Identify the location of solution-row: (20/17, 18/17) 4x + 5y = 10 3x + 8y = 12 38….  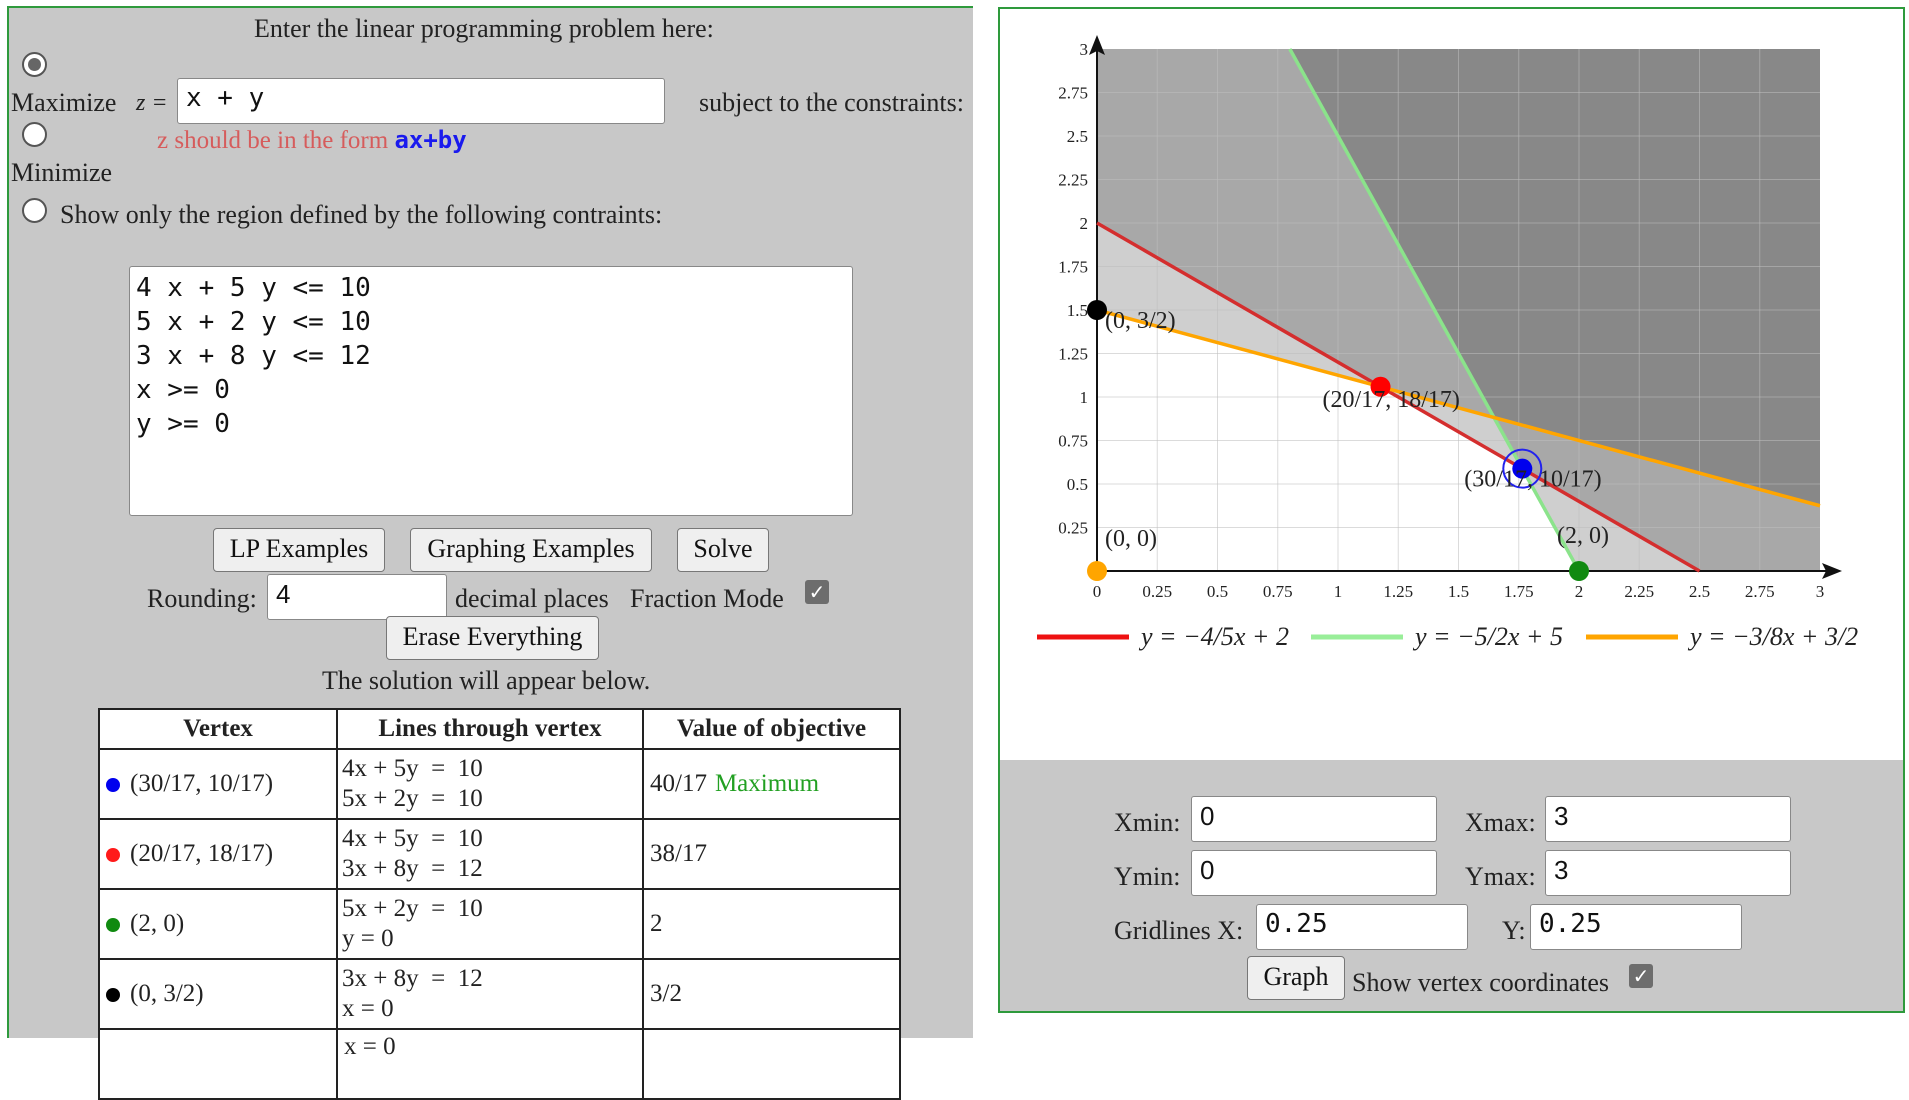
(499, 854).